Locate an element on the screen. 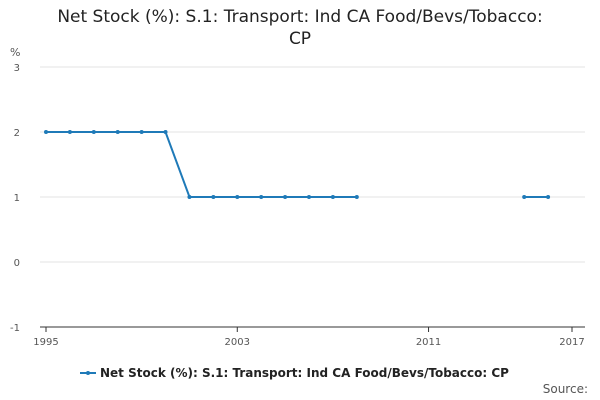  legend-marker is located at coordinates (88, 373).